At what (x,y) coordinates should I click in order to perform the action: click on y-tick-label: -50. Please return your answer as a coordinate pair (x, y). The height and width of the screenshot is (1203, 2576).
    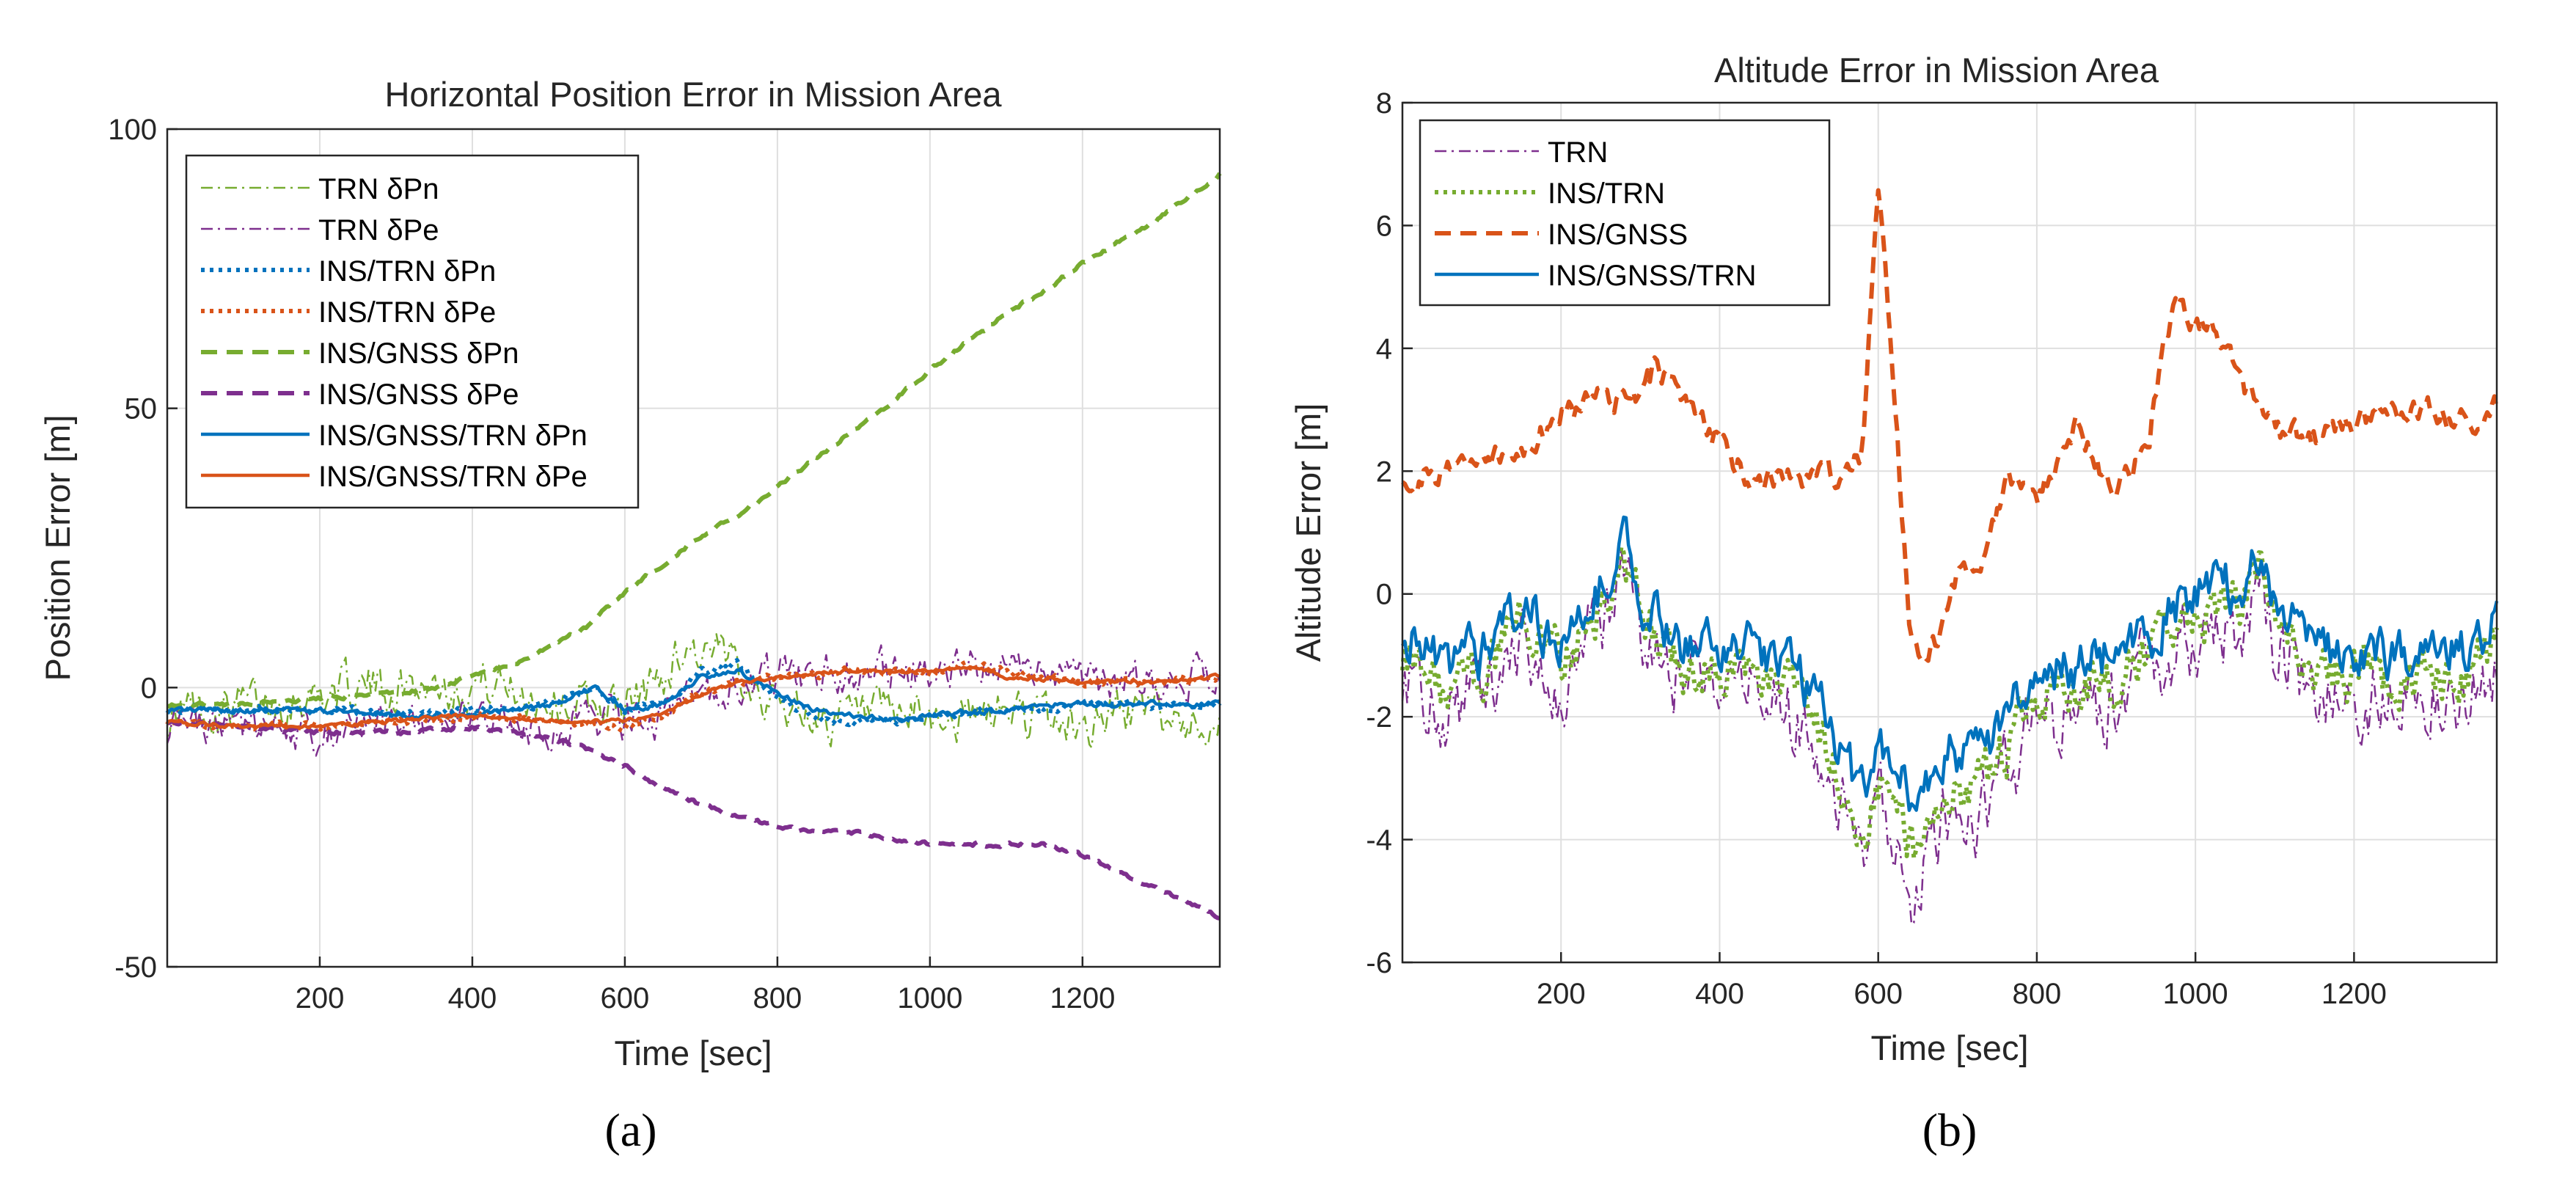
    Looking at the image, I should click on (135, 967).